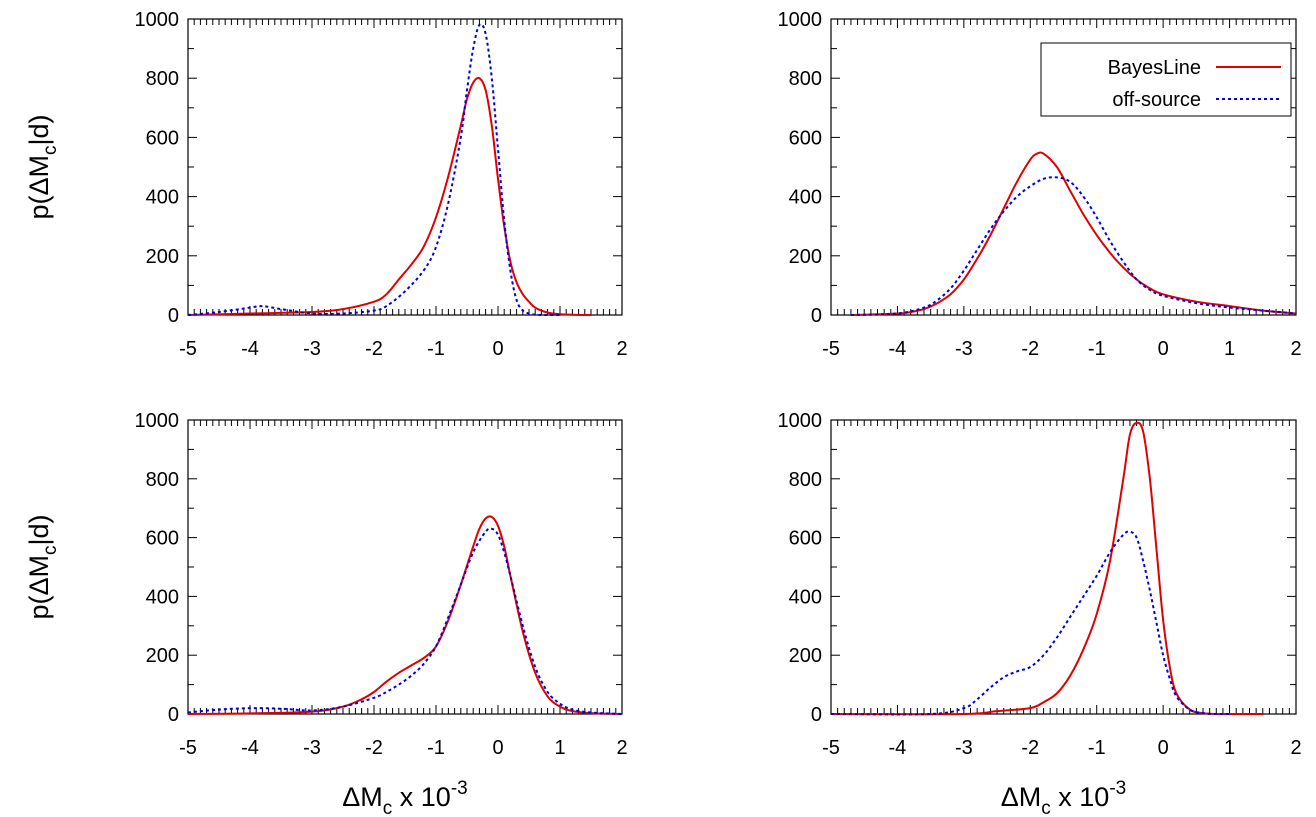  I want to click on legend: BayesLine off-source, so click(1166, 79).